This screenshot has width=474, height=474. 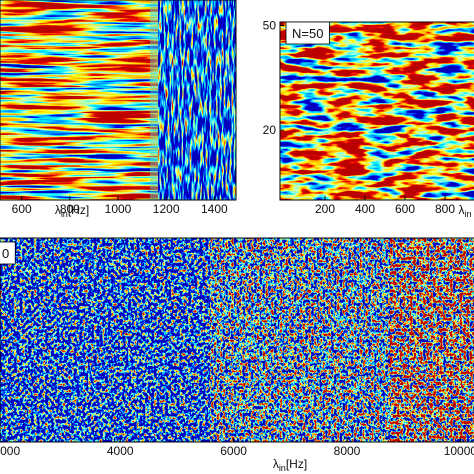 I want to click on annotation-text: N=50, so click(x=307, y=33).